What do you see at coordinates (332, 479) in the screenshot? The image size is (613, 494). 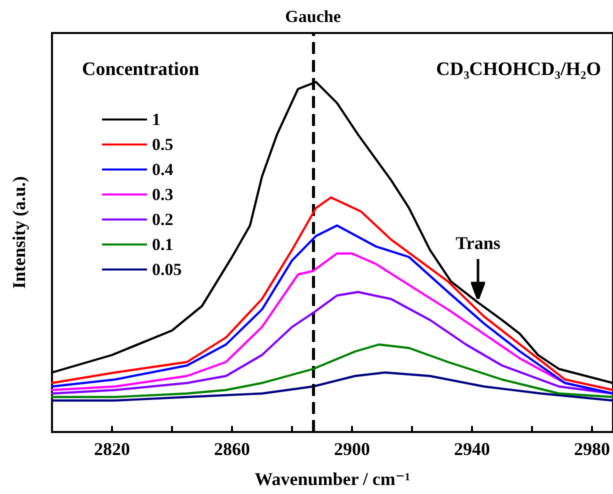 I see `x-axis-title: Wavenumber / cm⁻¹` at bounding box center [332, 479].